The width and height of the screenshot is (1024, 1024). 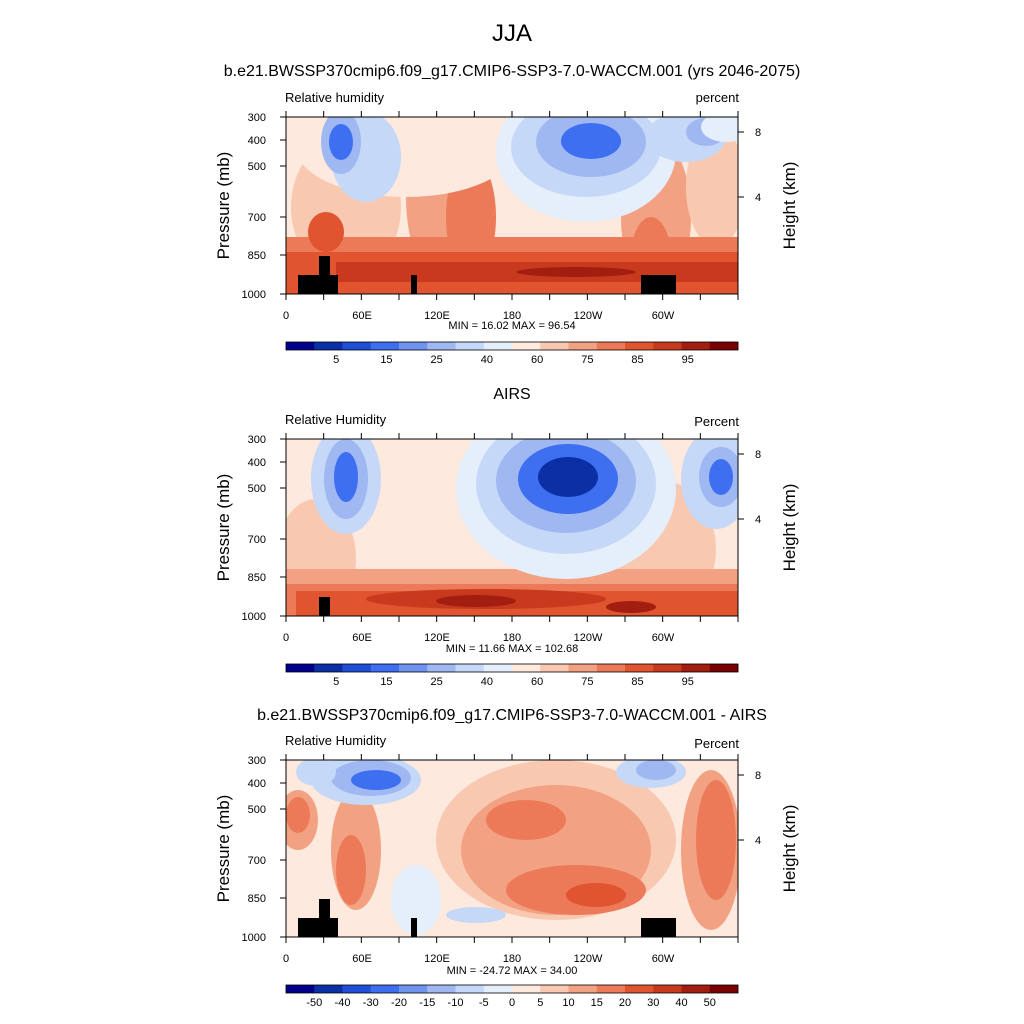 I want to click on colorbar-label: -30, so click(x=371, y=1003).